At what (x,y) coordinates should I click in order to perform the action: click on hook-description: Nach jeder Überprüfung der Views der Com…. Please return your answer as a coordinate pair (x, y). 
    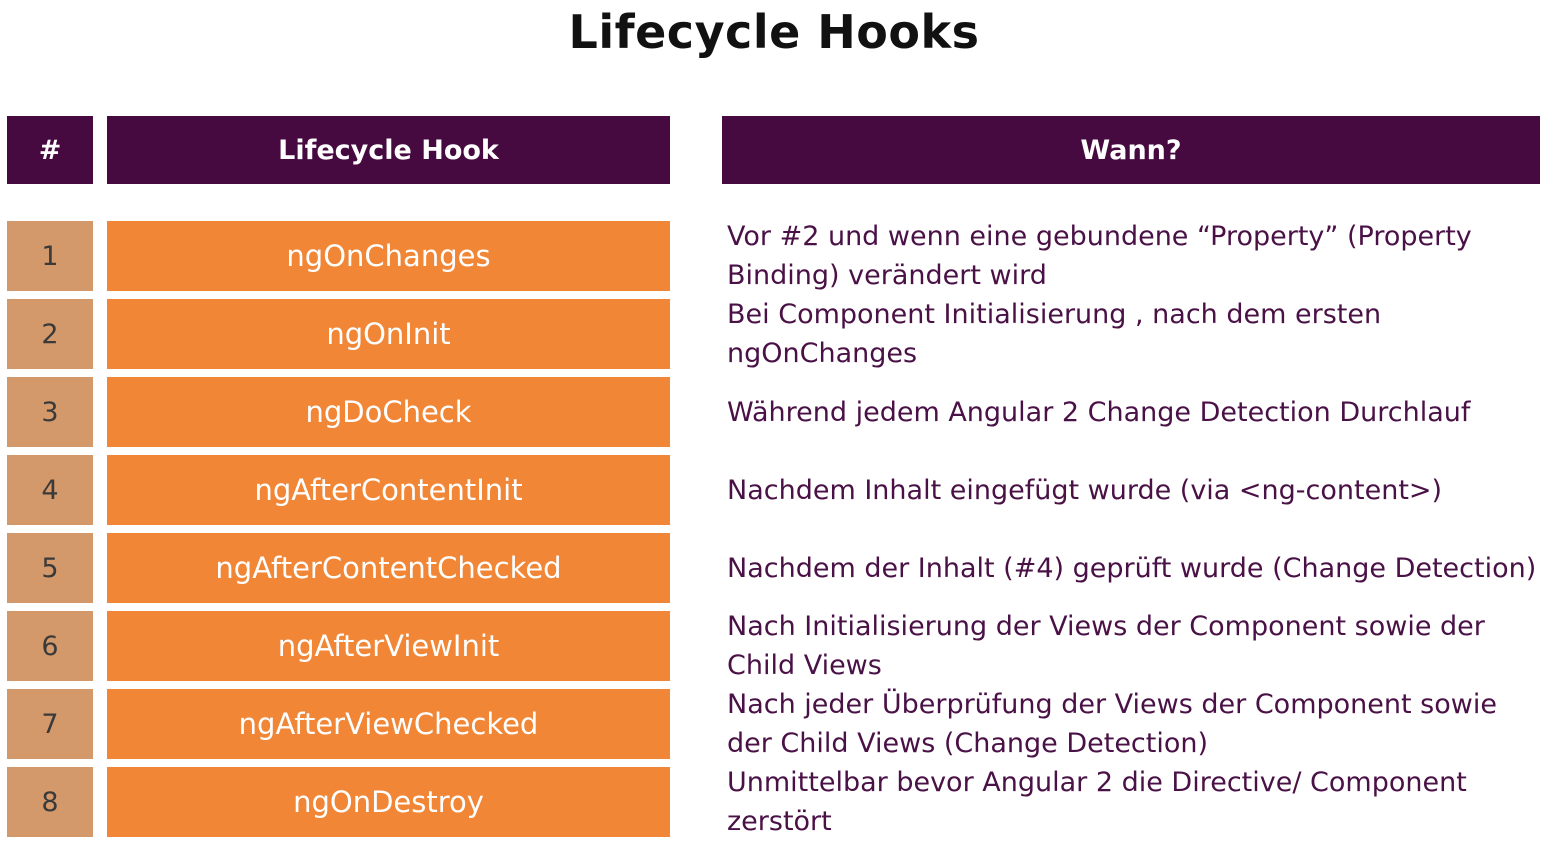
    Looking at the image, I should click on (1112, 724).